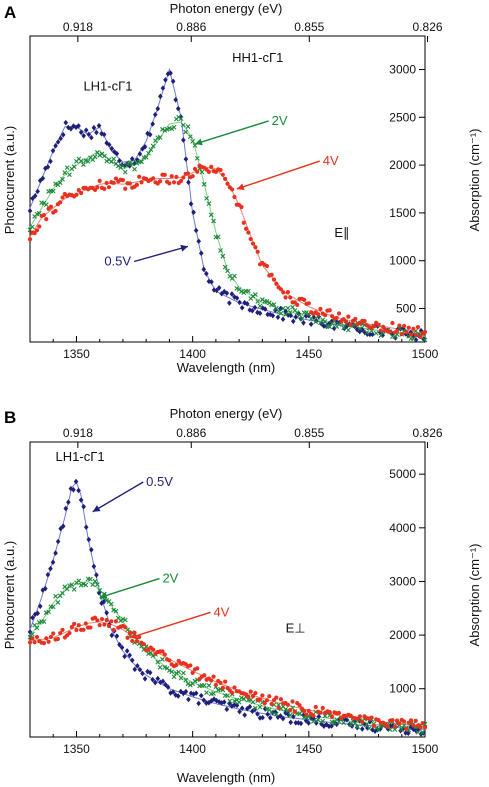 Image resolution: width=489 pixels, height=787 pixels. Describe the element at coordinates (191, 27) in the screenshot. I see `panel-a-top-tick-label: 0.886` at that location.